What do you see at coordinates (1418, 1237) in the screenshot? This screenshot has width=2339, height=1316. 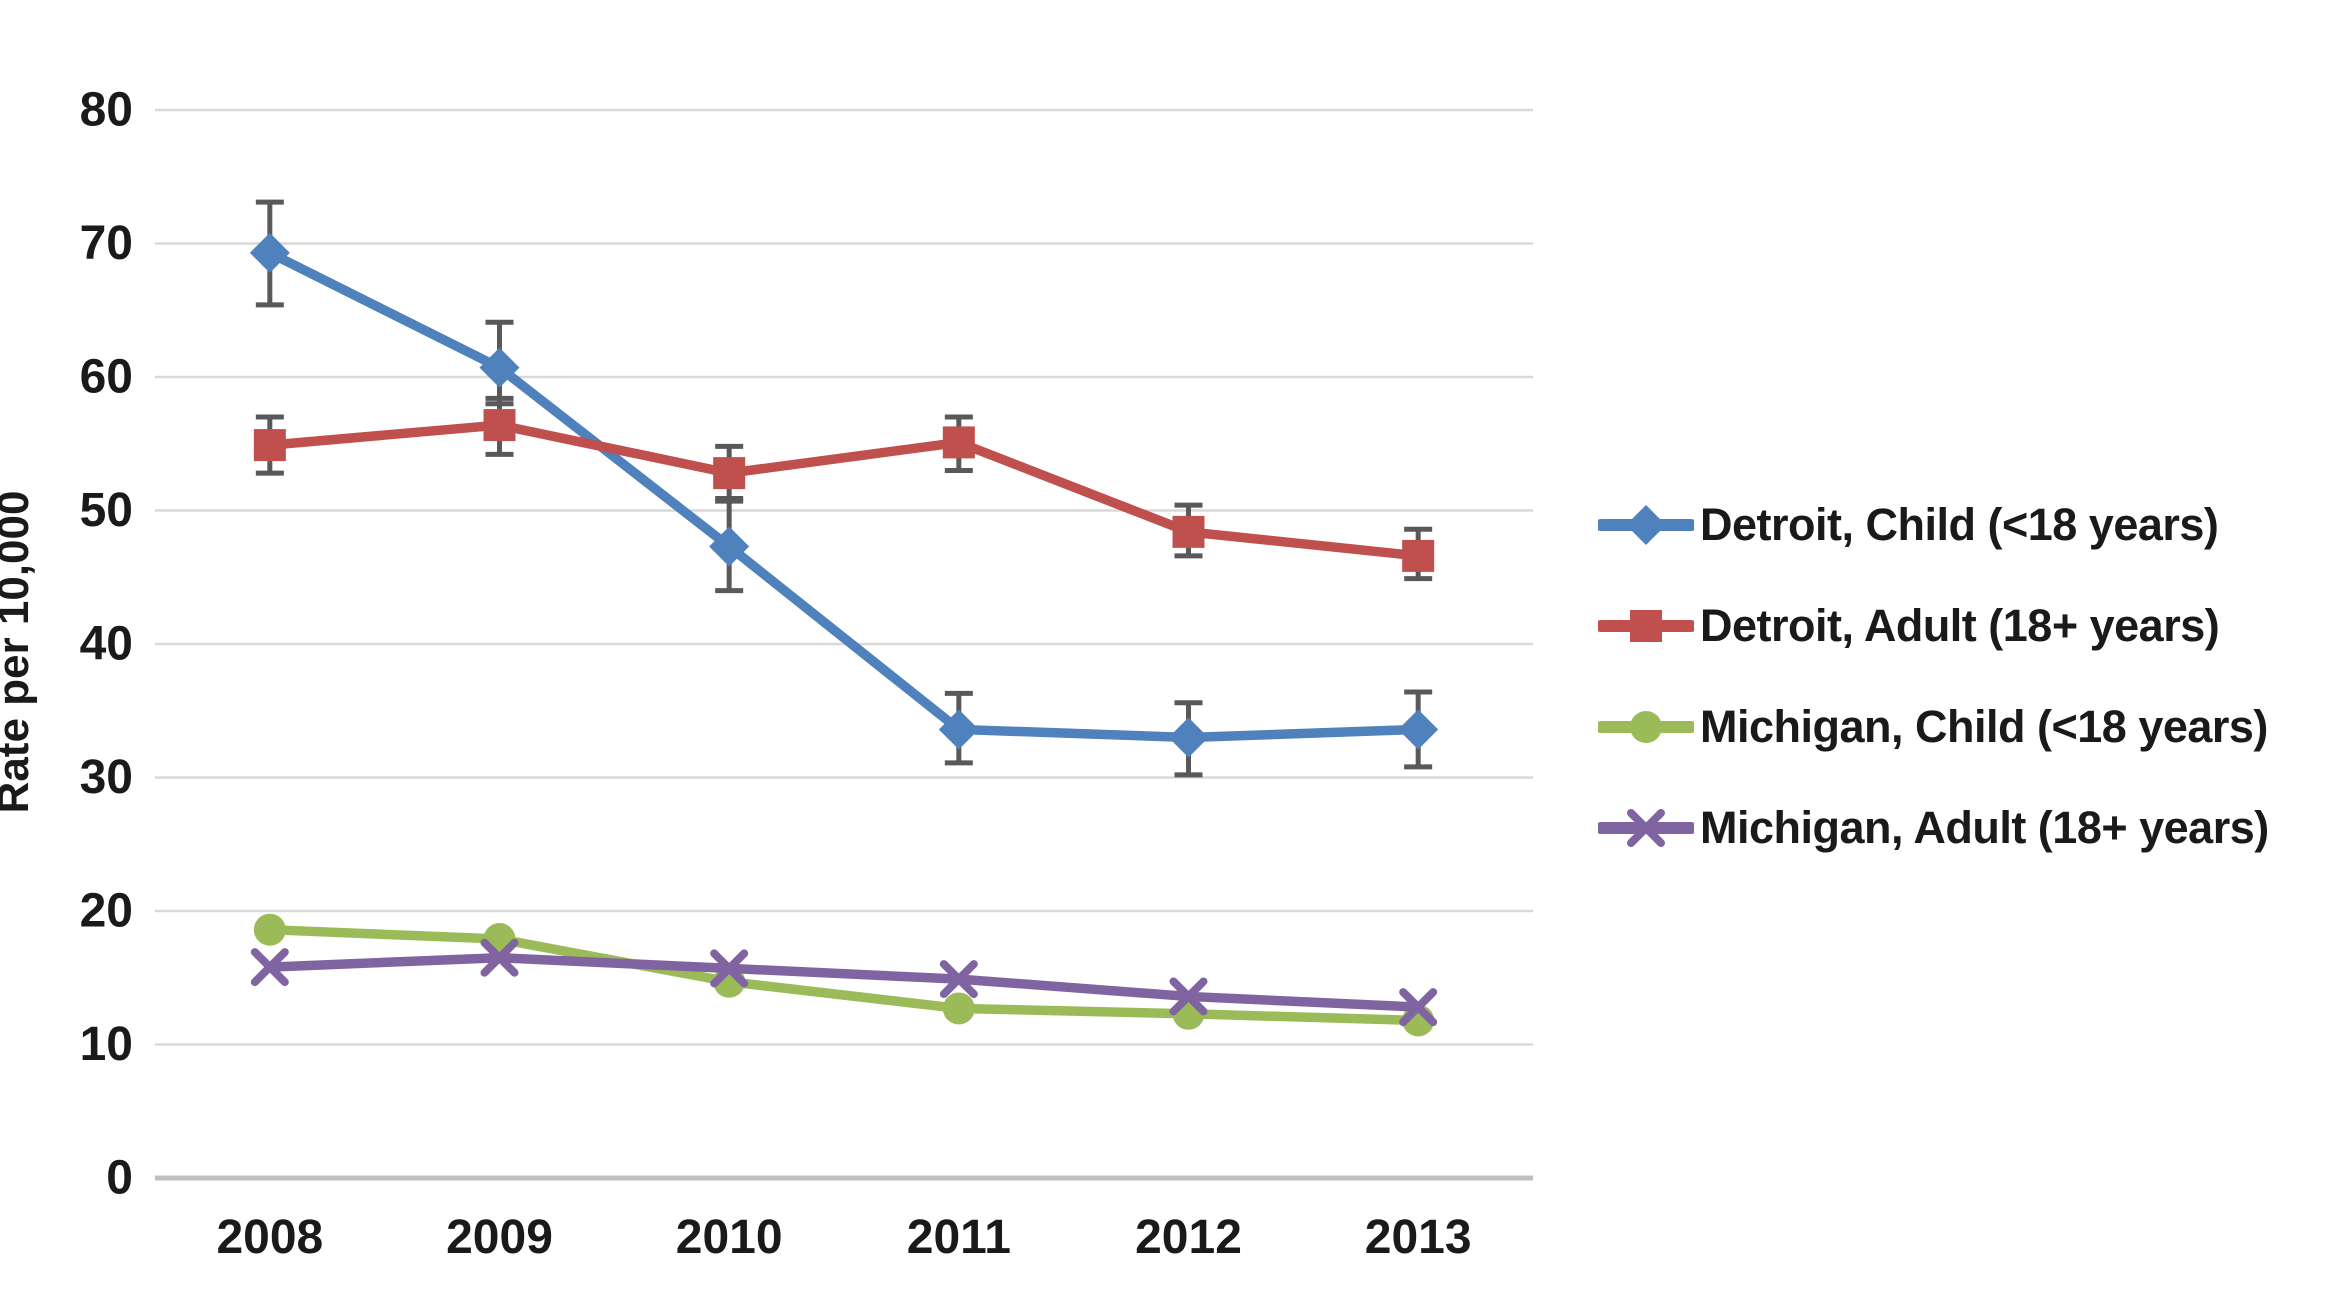 I see `x-tick-label: 2013` at bounding box center [1418, 1237].